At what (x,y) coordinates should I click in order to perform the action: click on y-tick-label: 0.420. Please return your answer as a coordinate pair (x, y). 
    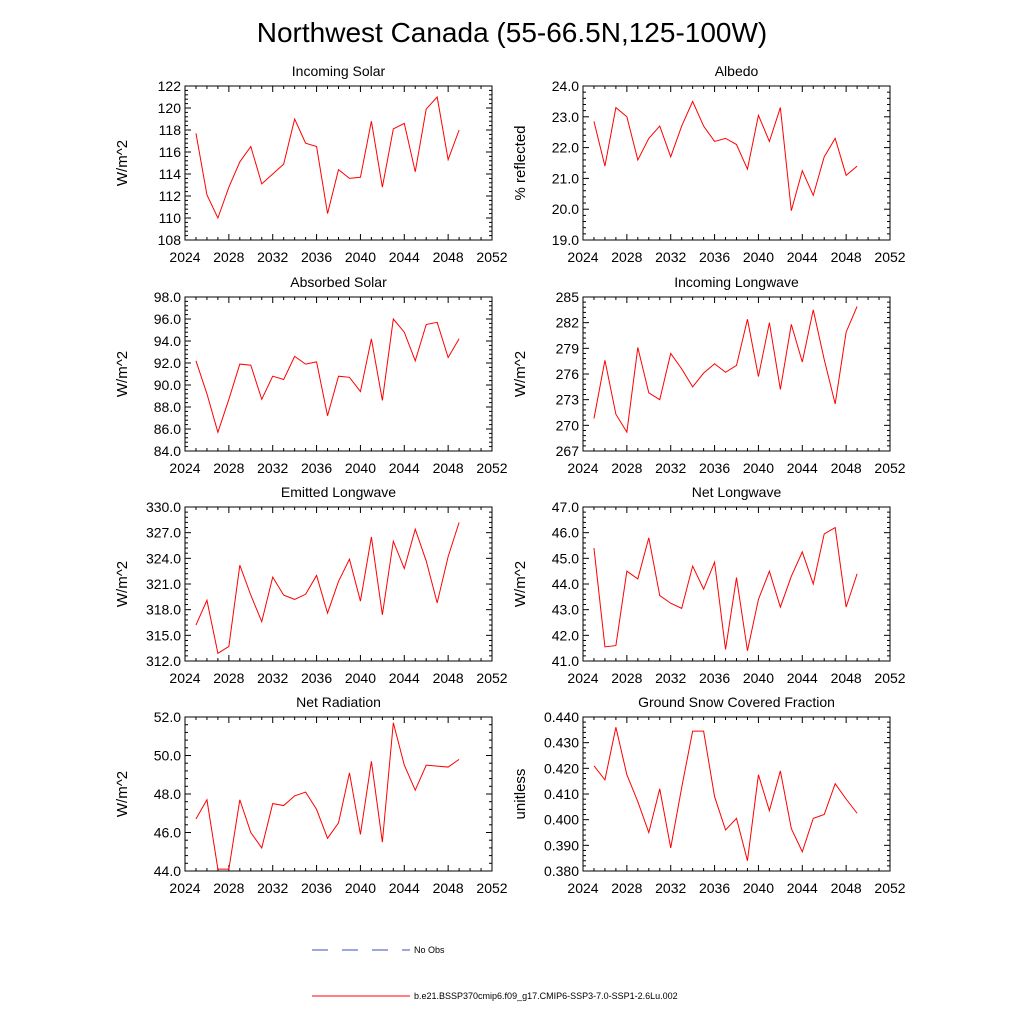
    Looking at the image, I should click on (561, 768).